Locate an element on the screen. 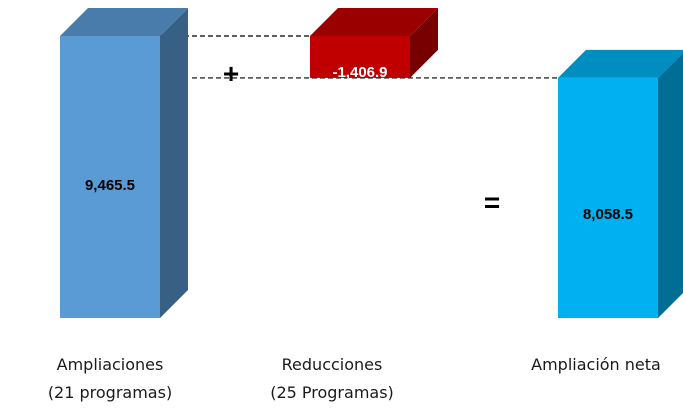  equals-operator: = is located at coordinates (492, 202).